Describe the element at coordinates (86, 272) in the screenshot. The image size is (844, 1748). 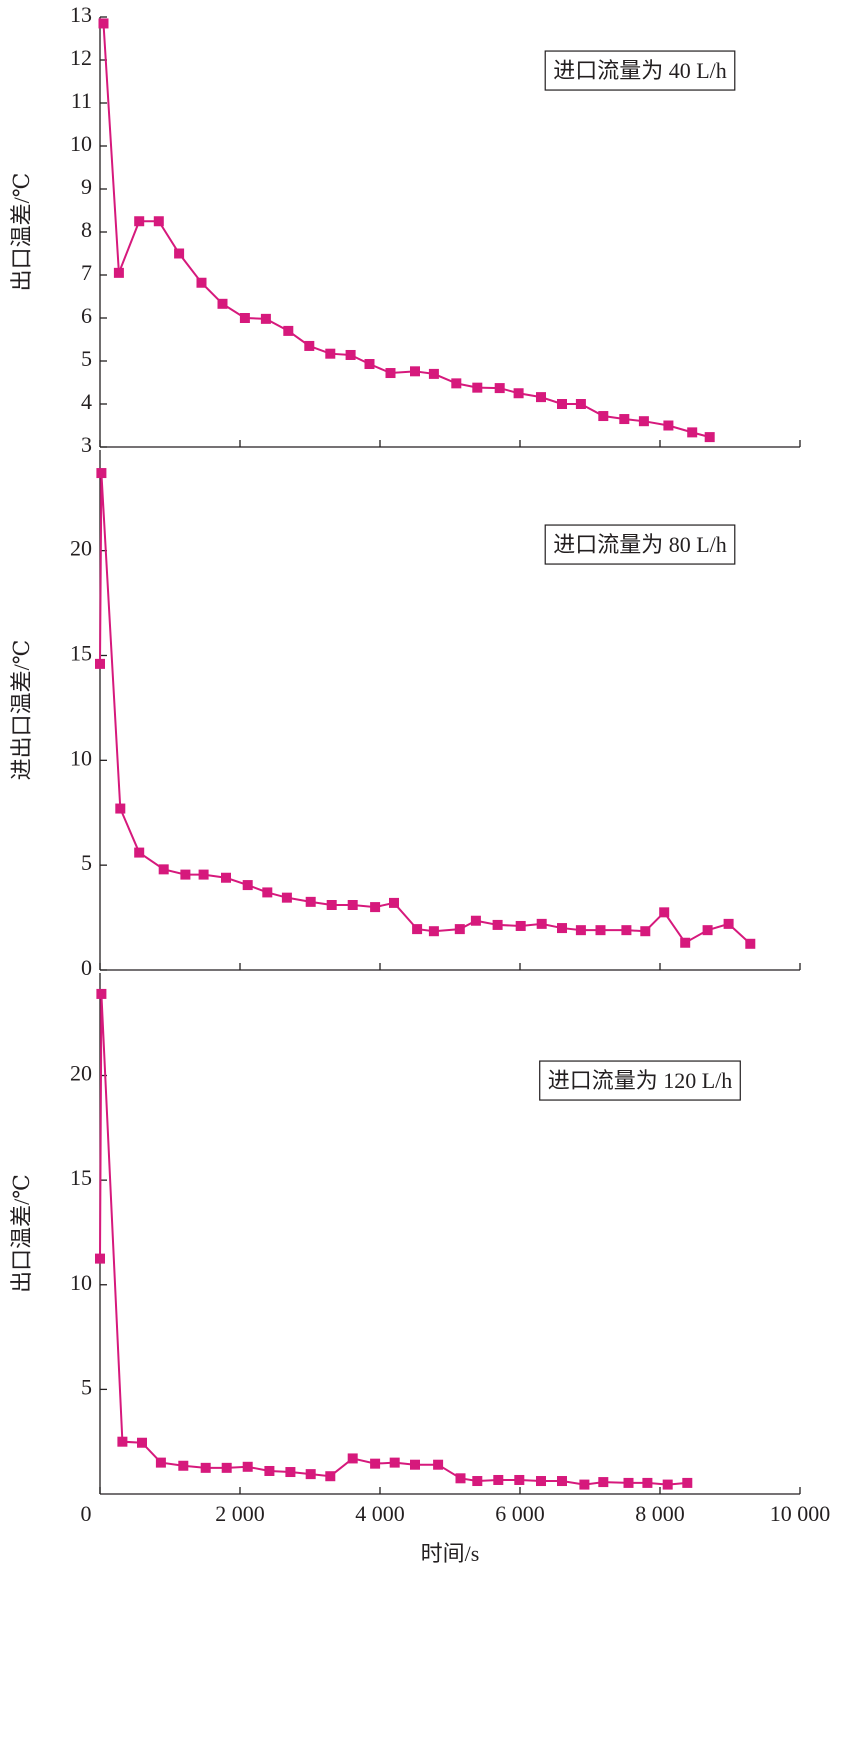
I see `y-tick-label: 7` at that location.